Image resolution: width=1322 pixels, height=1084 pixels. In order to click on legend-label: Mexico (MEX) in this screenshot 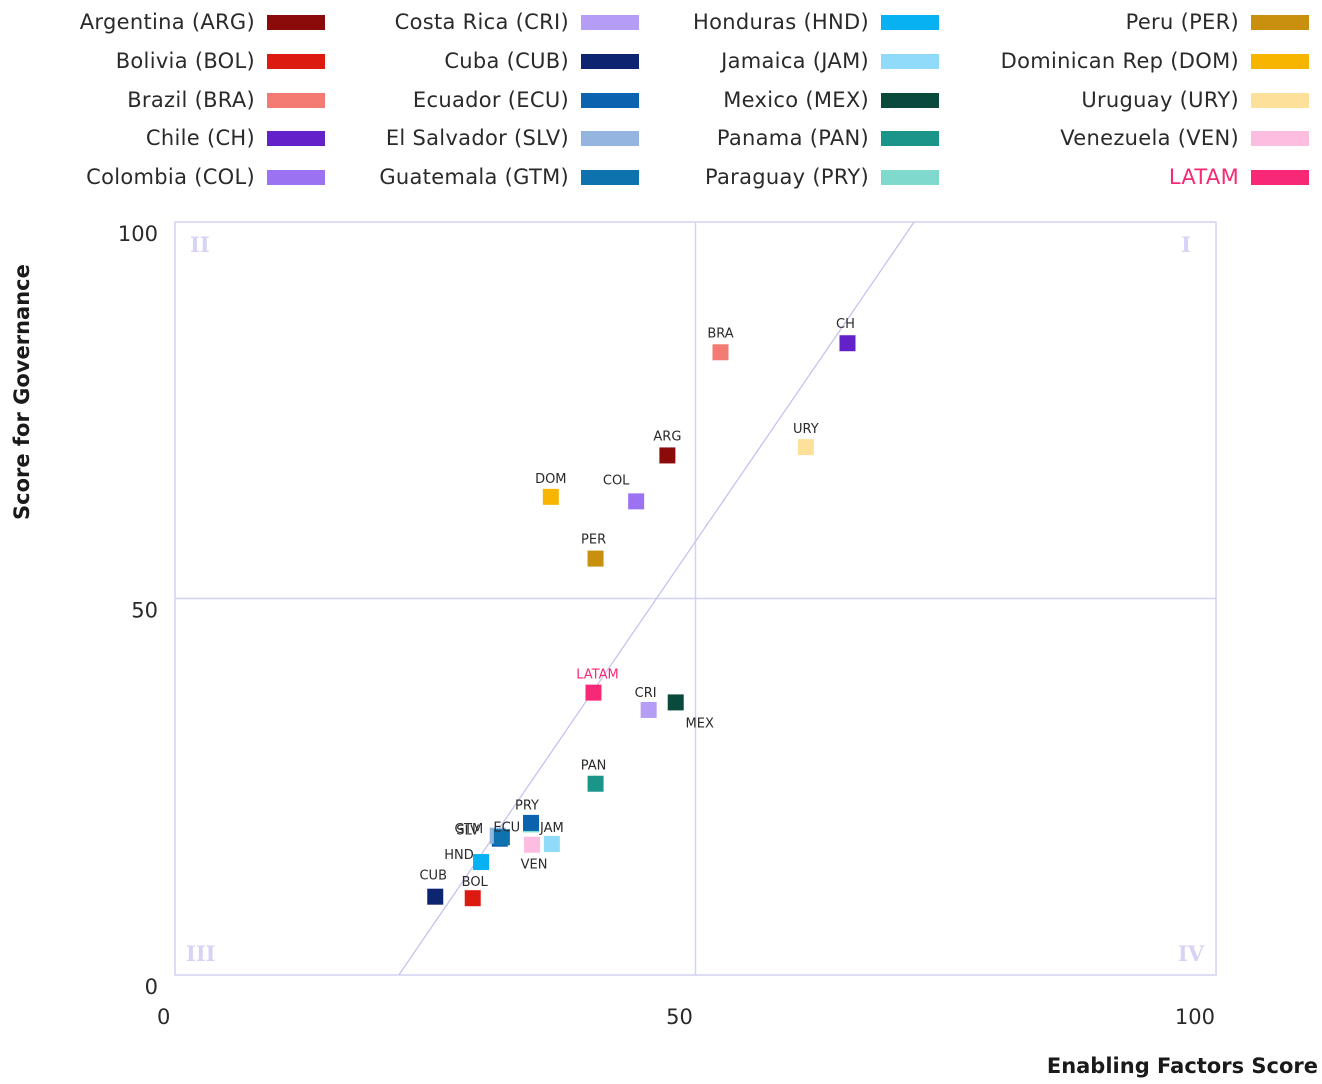, I will do `click(796, 100)`.